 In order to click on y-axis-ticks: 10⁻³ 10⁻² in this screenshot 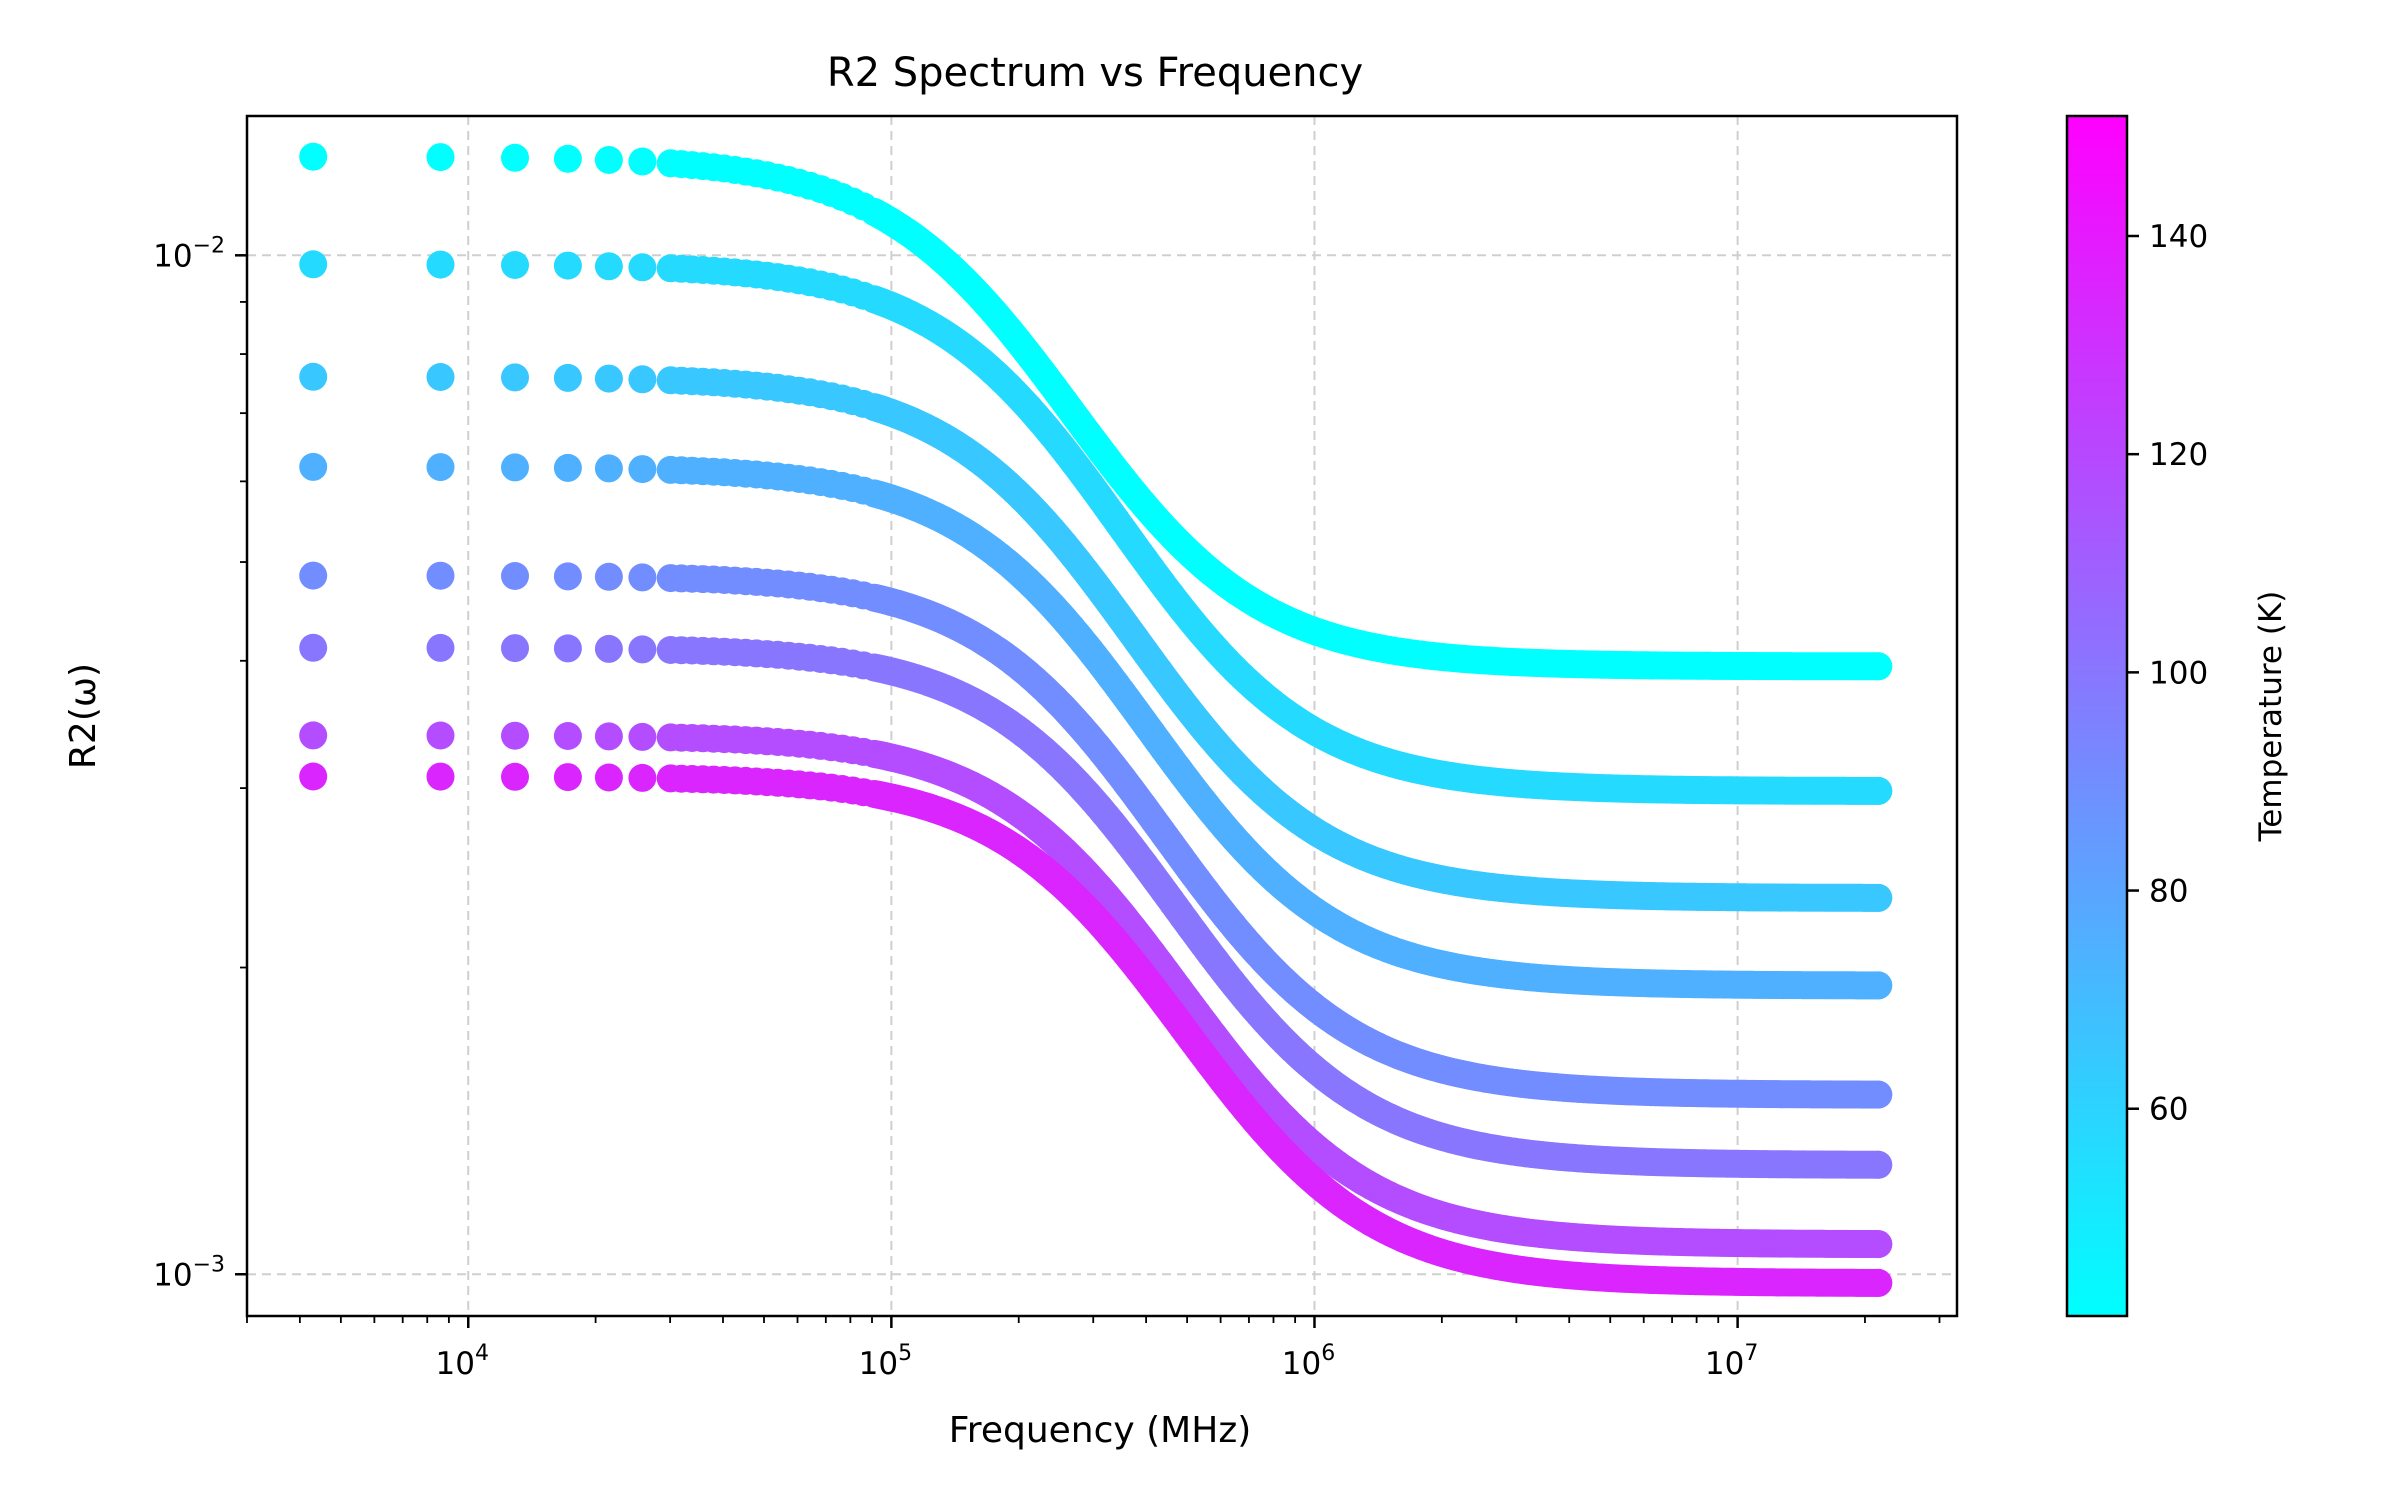, I will do `click(200, 763)`.